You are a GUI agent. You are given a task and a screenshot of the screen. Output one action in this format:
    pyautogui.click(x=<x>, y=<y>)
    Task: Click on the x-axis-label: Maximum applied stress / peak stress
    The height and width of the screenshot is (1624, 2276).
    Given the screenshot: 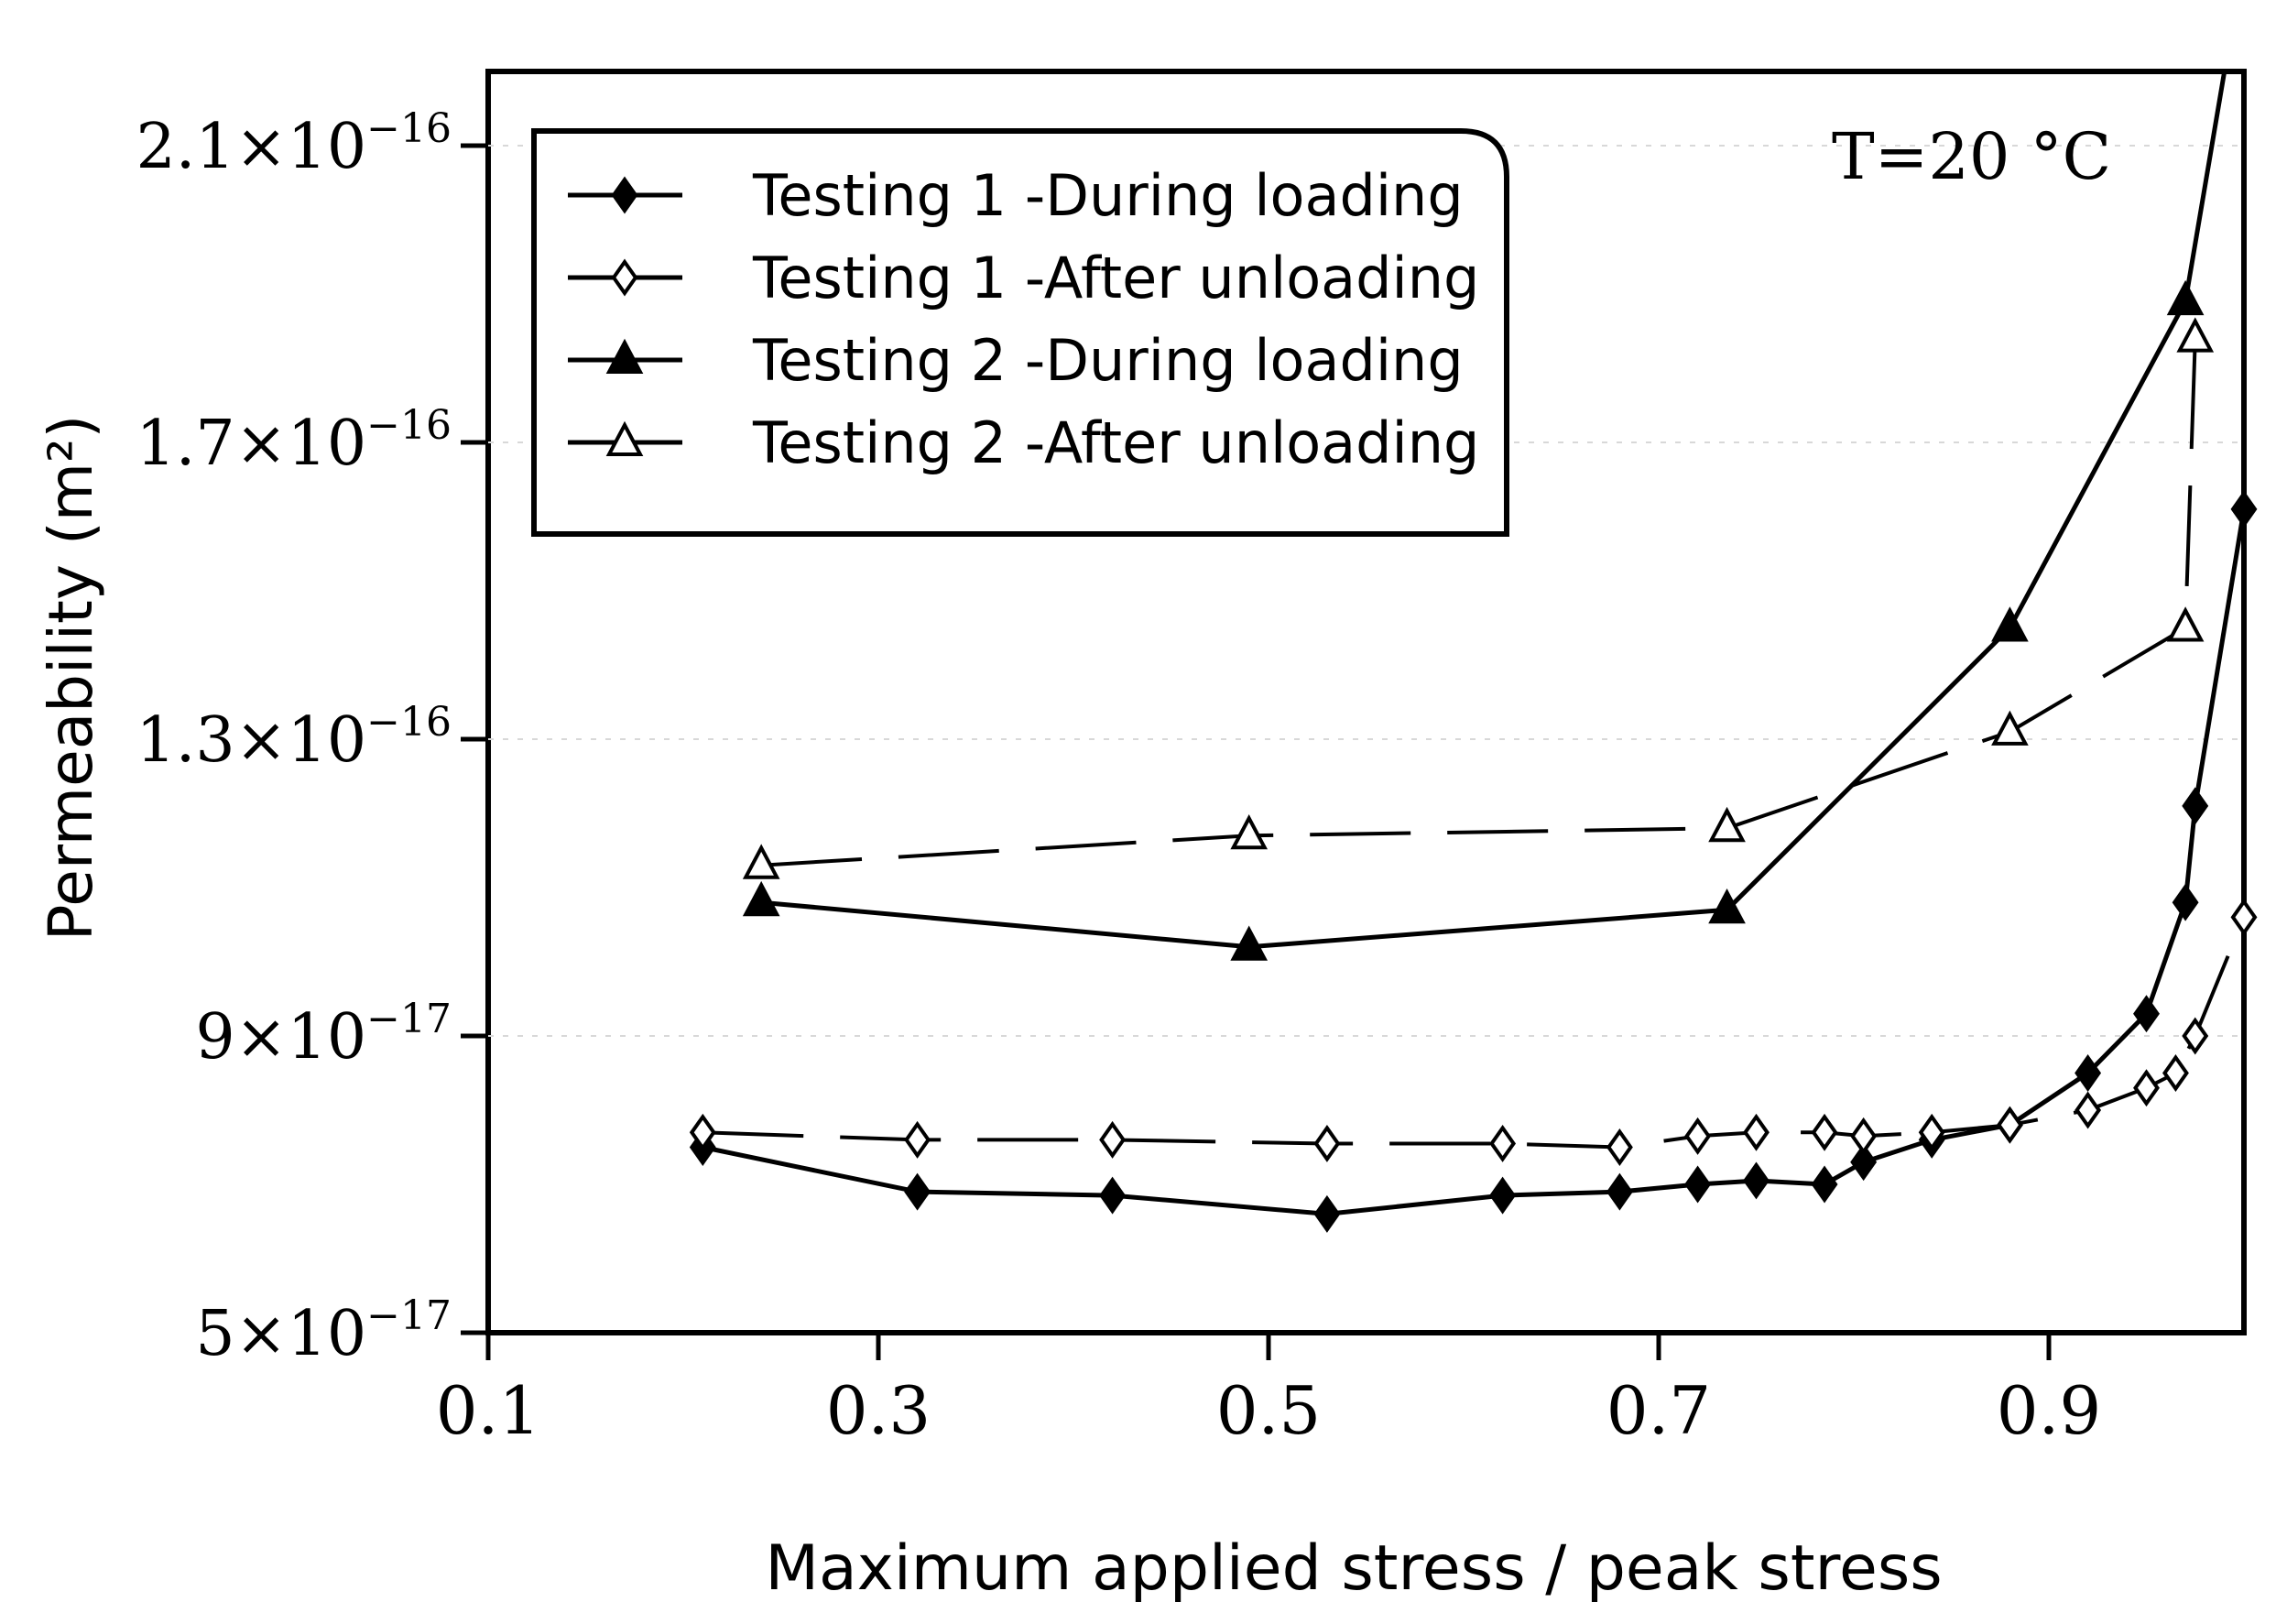 What is the action you would take?
    pyautogui.click(x=1354, y=1568)
    